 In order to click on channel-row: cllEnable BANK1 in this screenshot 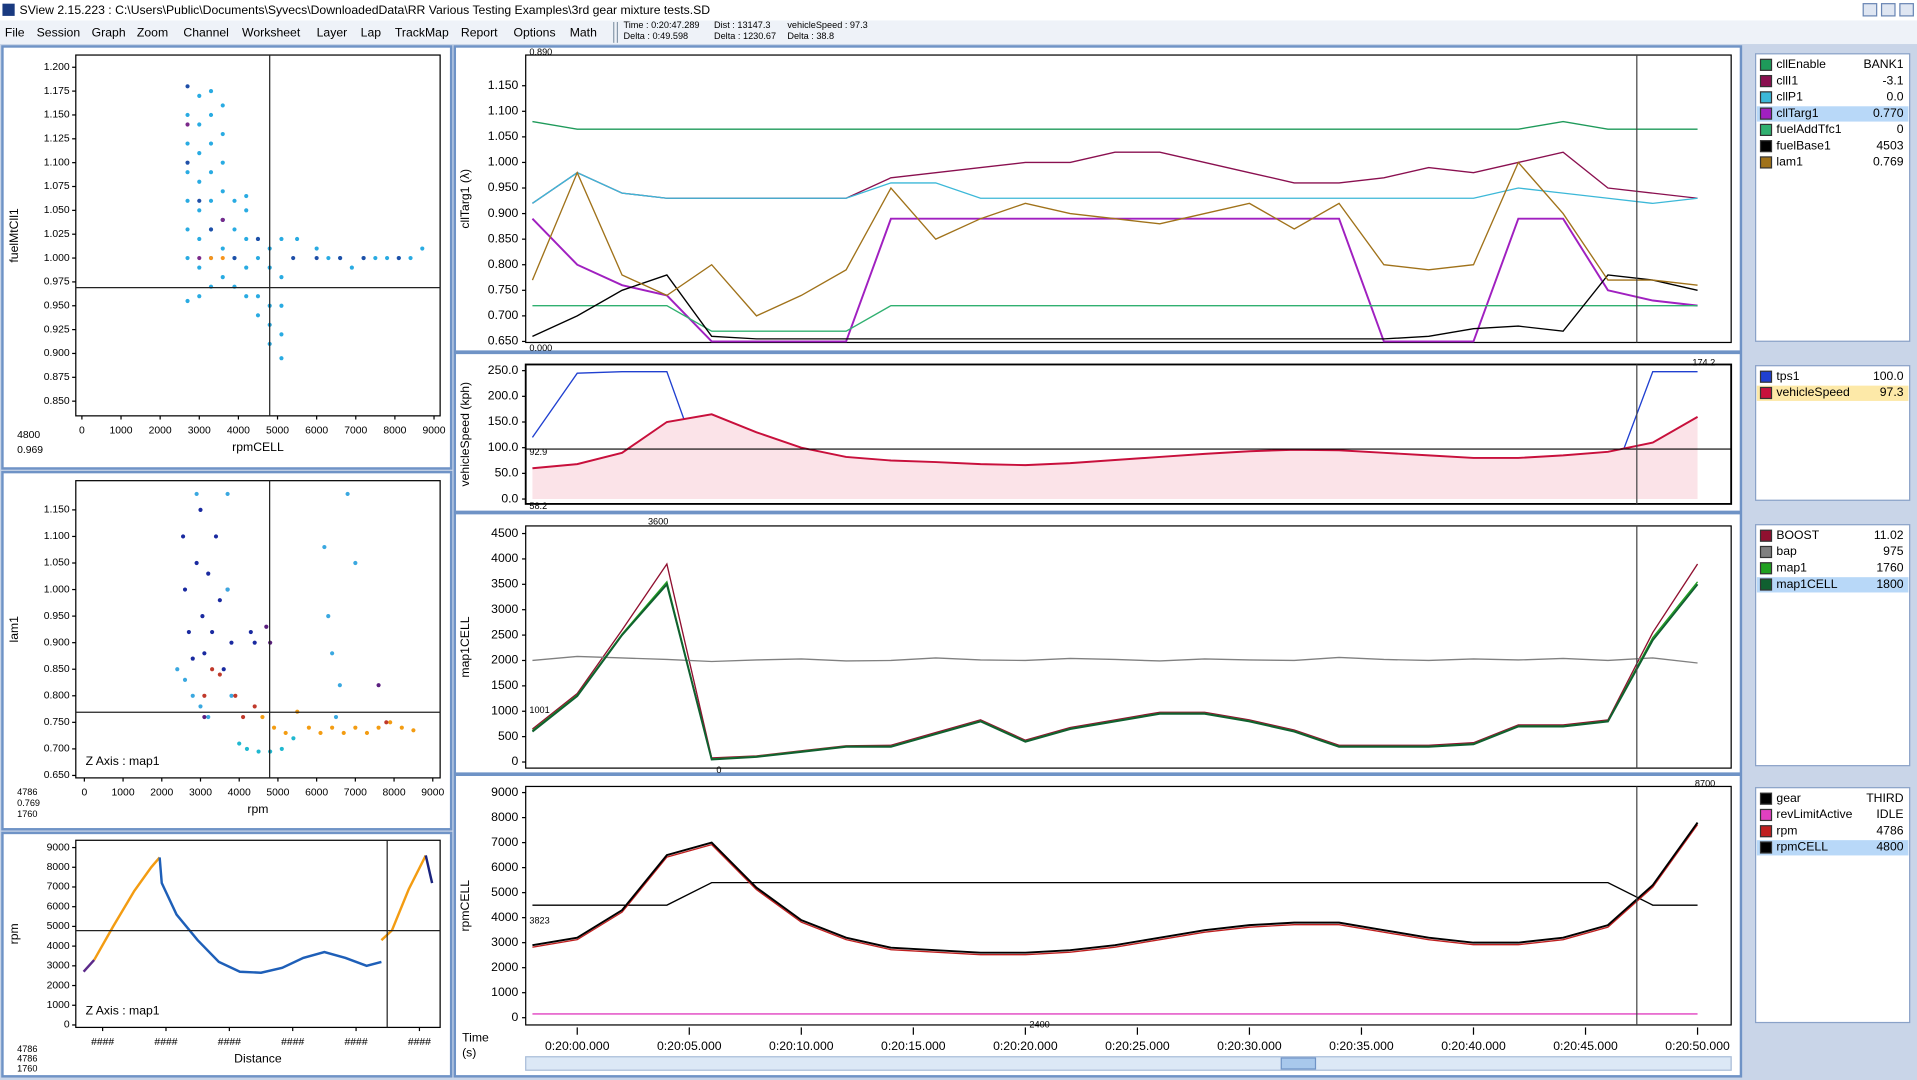, I will do `click(1831, 64)`.